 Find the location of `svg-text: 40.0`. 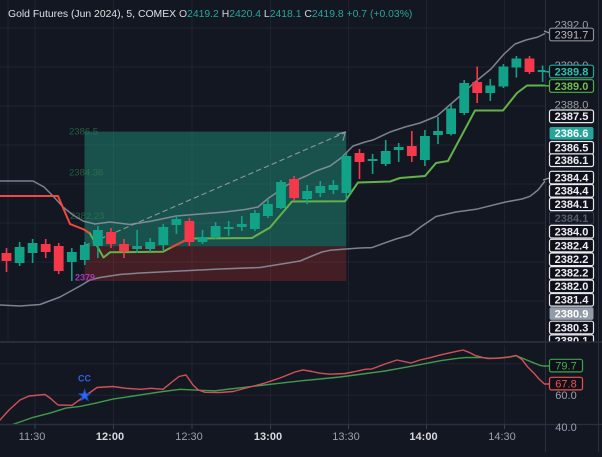

svg-text: 40.0 is located at coordinates (565, 428).